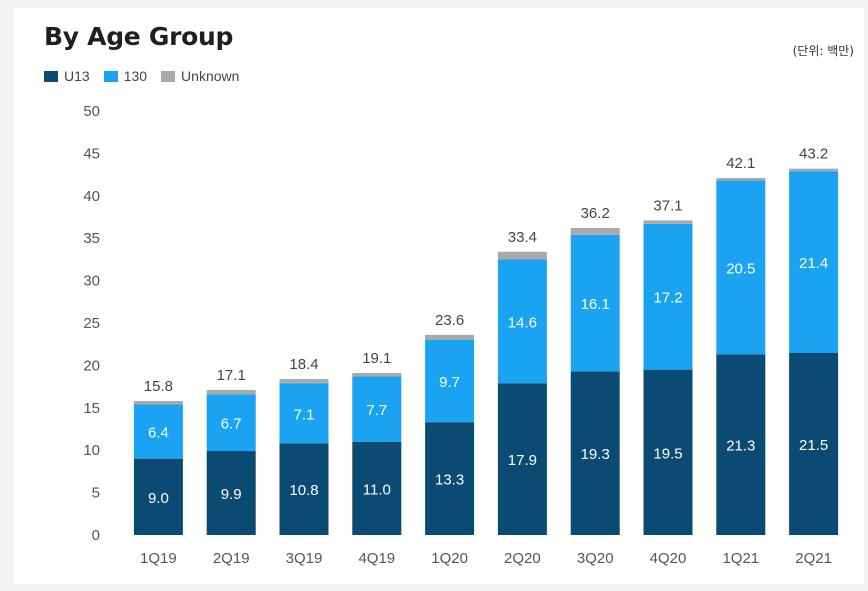 This screenshot has height=591, width=868. I want to click on data-label-u13: 17.9, so click(522, 460).